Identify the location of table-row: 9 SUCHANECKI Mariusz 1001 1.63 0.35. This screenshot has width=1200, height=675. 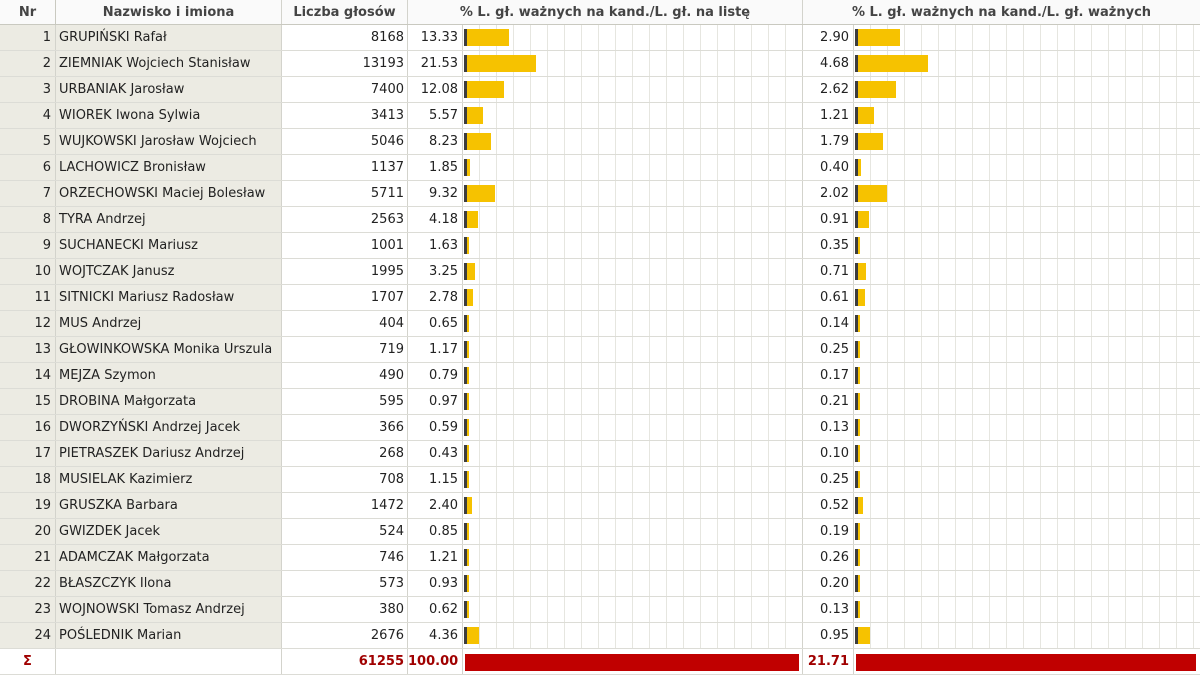
(600, 246).